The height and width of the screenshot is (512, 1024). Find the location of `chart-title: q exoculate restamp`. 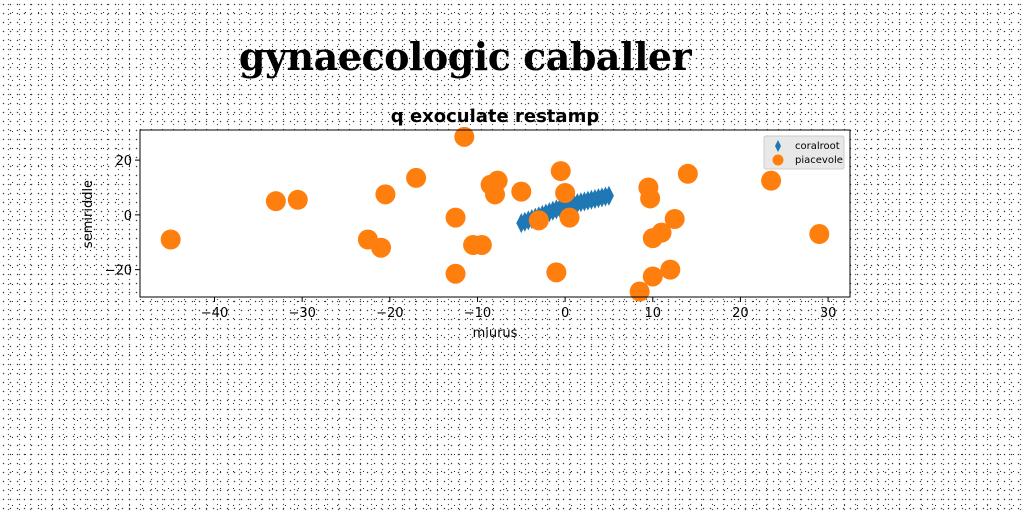

chart-title: q exoculate restamp is located at coordinates (495, 116).